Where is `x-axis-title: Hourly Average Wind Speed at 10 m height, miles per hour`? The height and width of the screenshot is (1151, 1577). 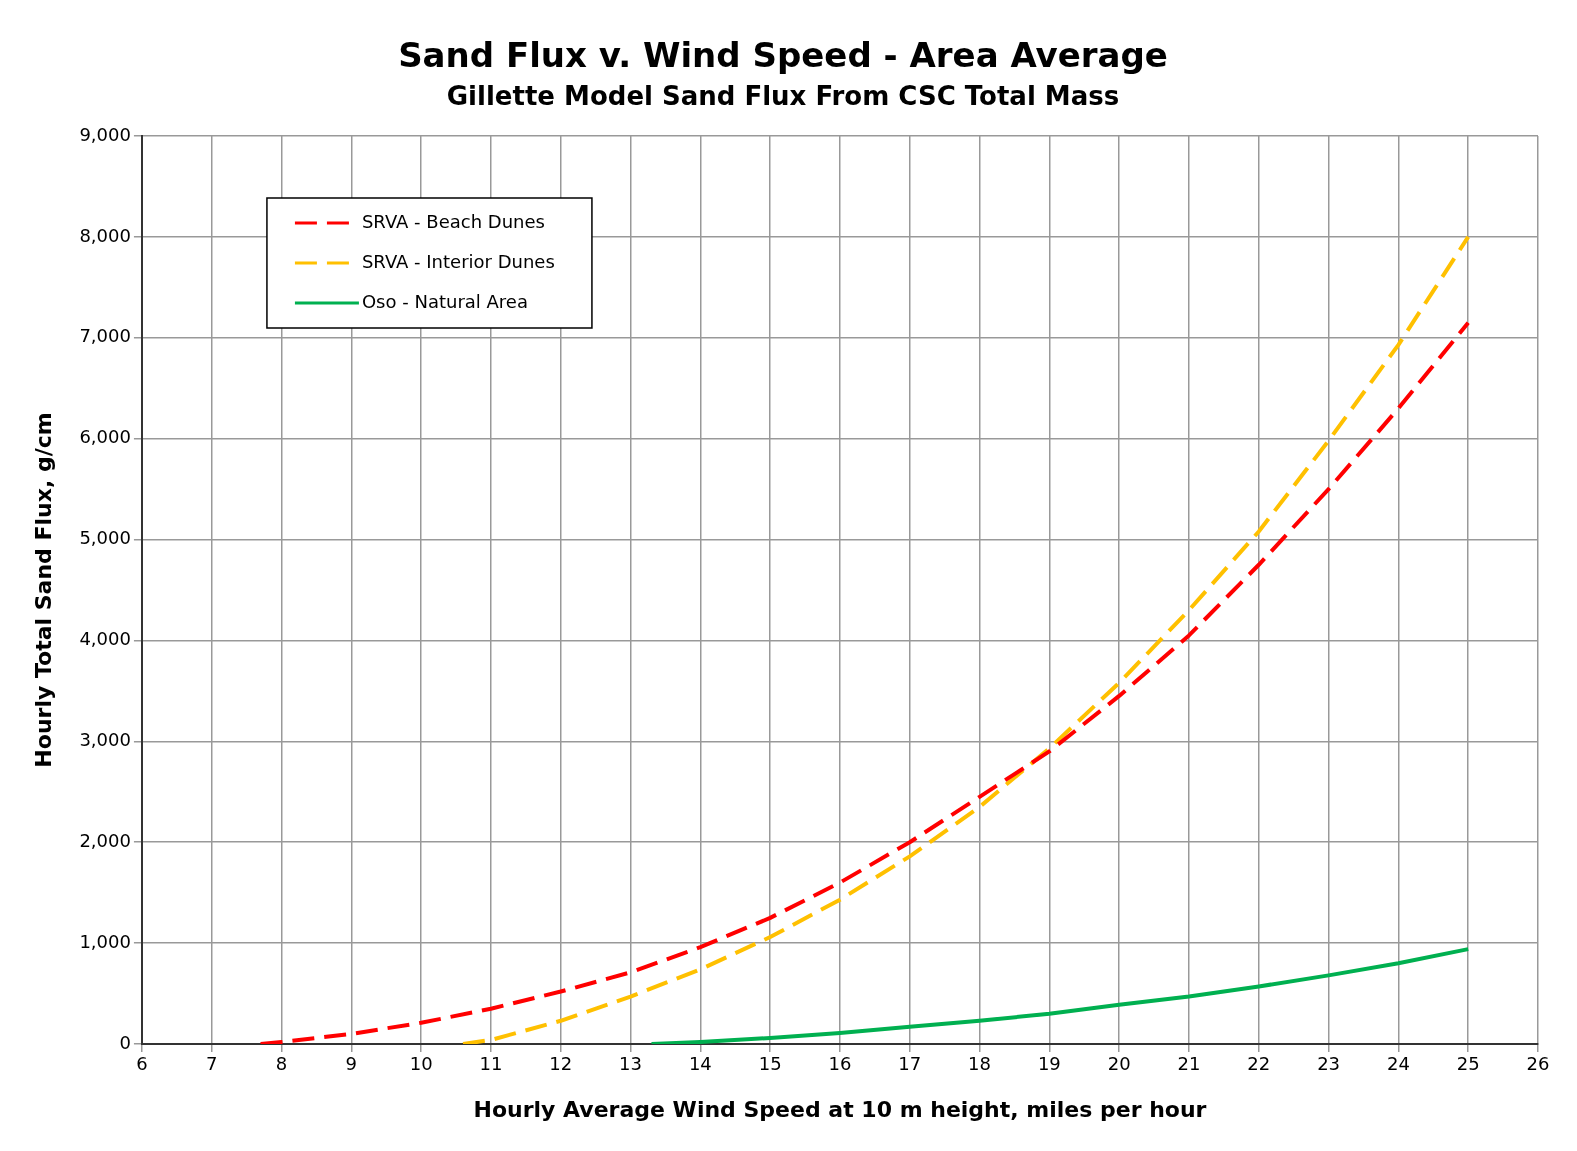
x-axis-title: Hourly Average Wind Speed at 10 m height, miles per hour is located at coordinates (840, 1109).